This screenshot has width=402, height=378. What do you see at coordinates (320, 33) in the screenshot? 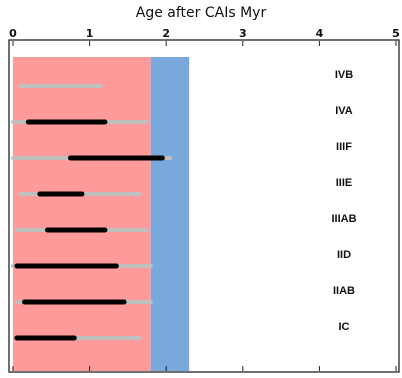
I see `x-tick-label-4: 4` at bounding box center [320, 33].